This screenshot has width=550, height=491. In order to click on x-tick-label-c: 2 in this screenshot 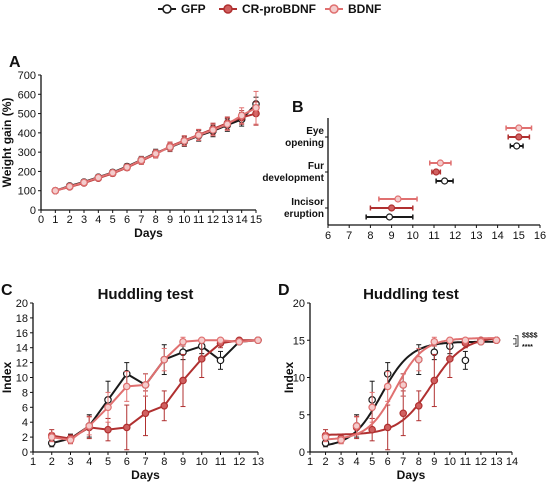, I will do `click(52, 462)`.